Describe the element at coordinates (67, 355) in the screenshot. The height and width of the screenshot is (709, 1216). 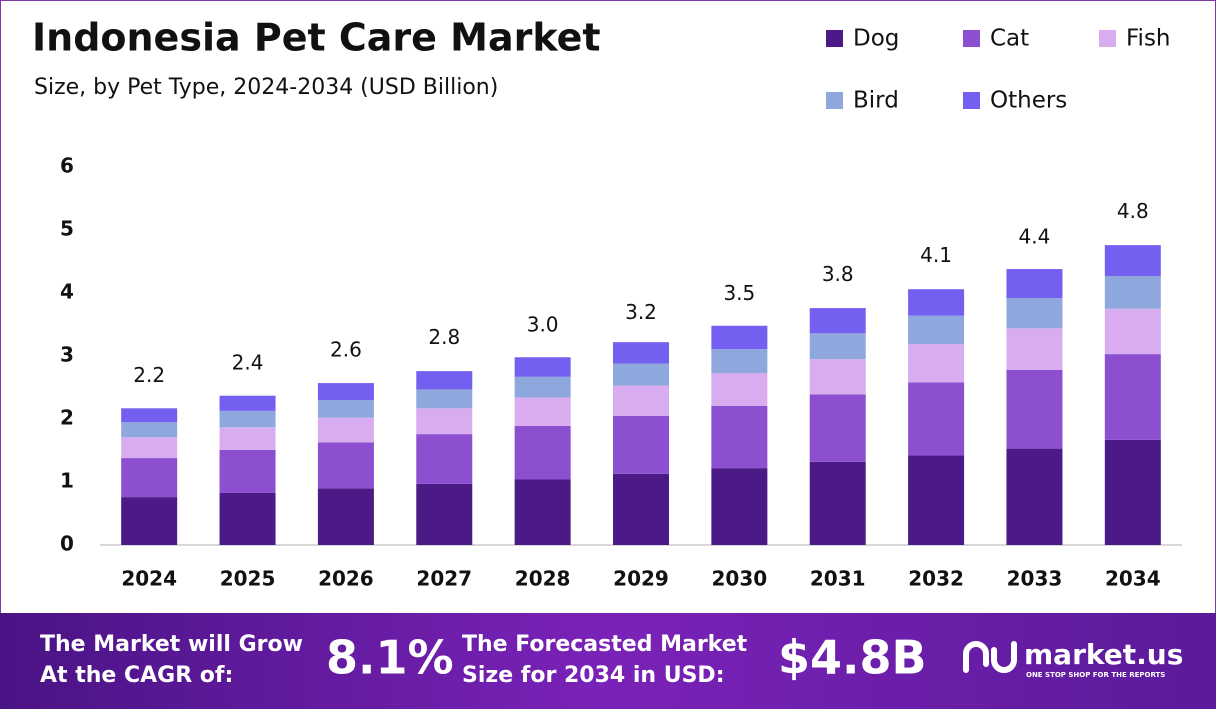
I see `y-tick-label: 3` at that location.